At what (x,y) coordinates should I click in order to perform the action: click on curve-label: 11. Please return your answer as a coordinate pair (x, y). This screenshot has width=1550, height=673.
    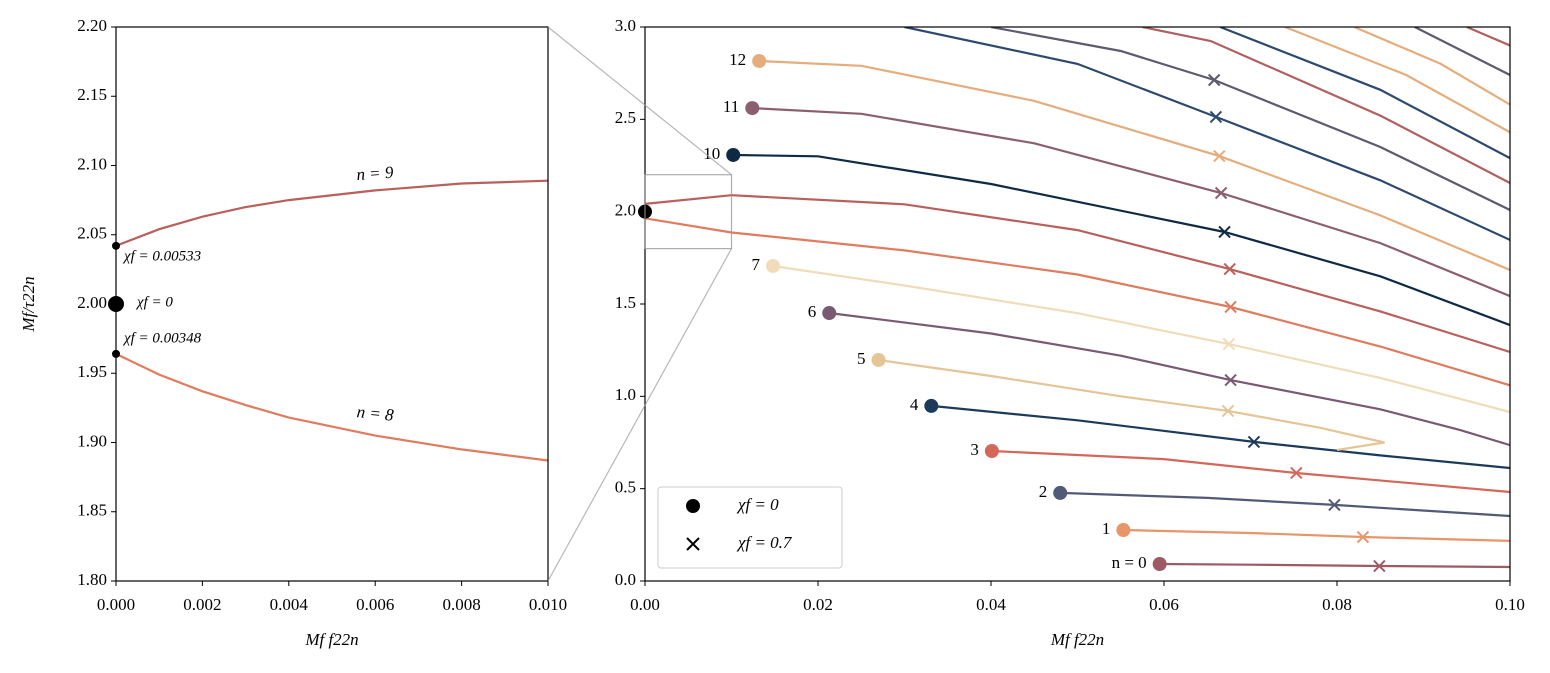
    Looking at the image, I should click on (731, 106).